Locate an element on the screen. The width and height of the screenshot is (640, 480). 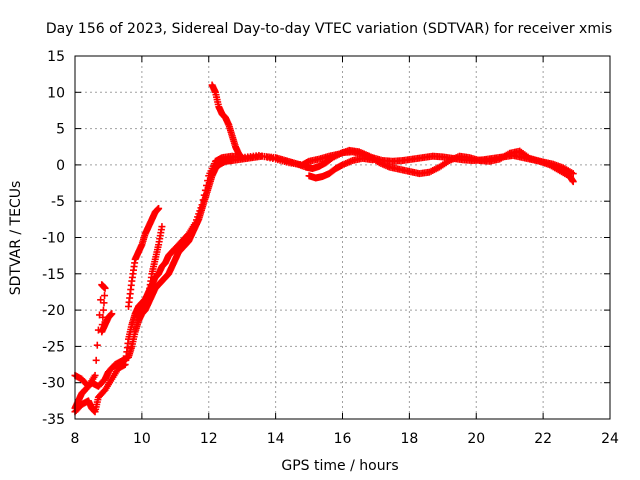
y-tick-labels: 15 10 5 0 -5 -10 -15 -20 -25 -30 -35 is located at coordinates (53, 238).